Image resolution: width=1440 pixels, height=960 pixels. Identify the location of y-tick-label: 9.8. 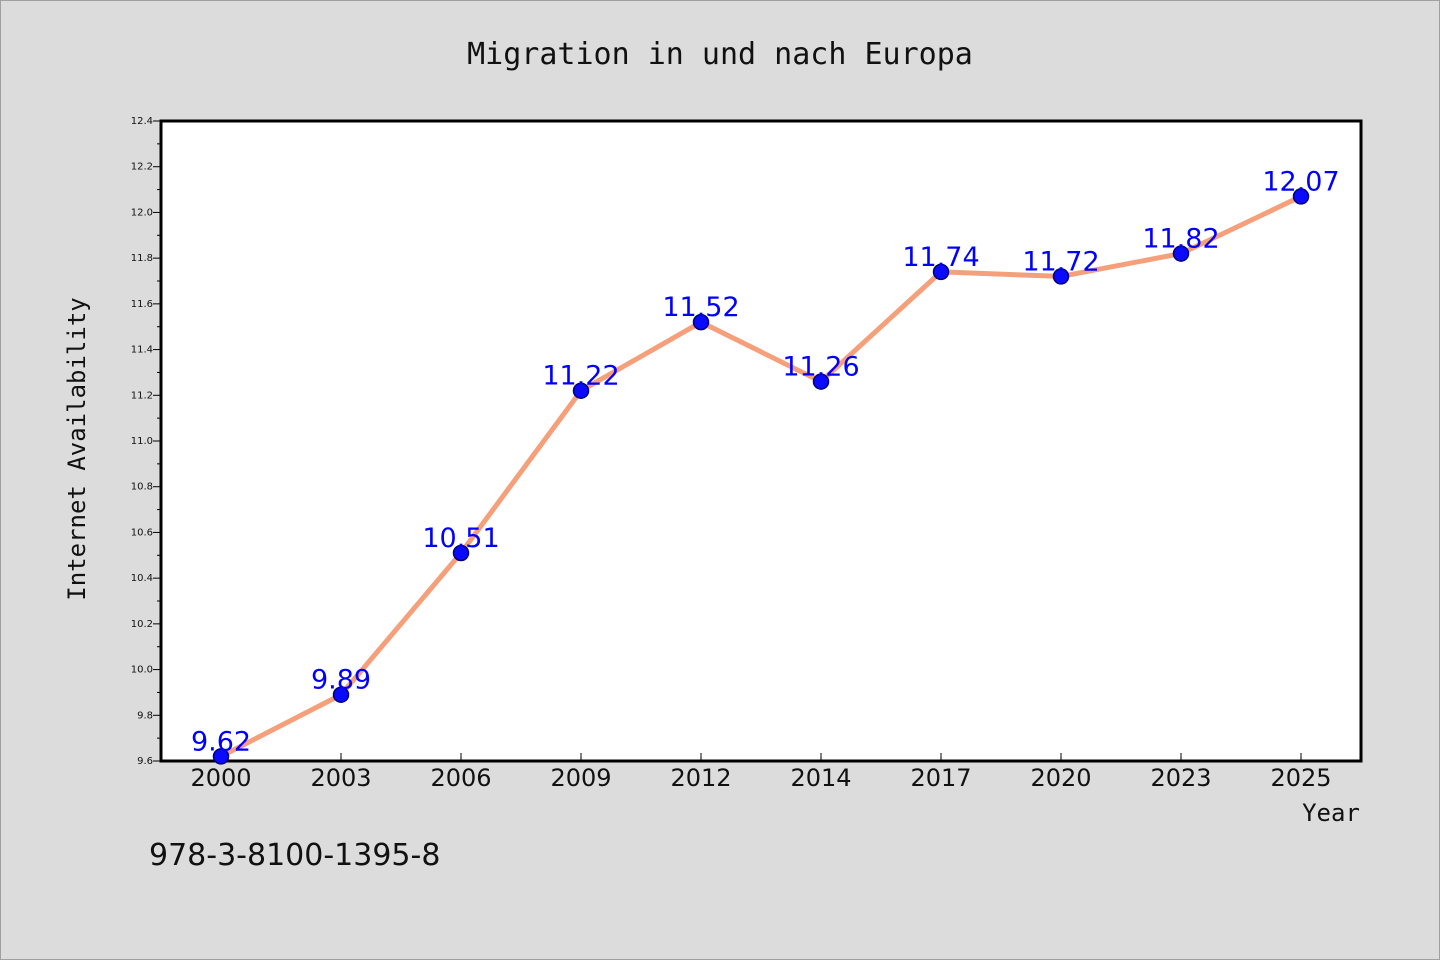
(145, 715).